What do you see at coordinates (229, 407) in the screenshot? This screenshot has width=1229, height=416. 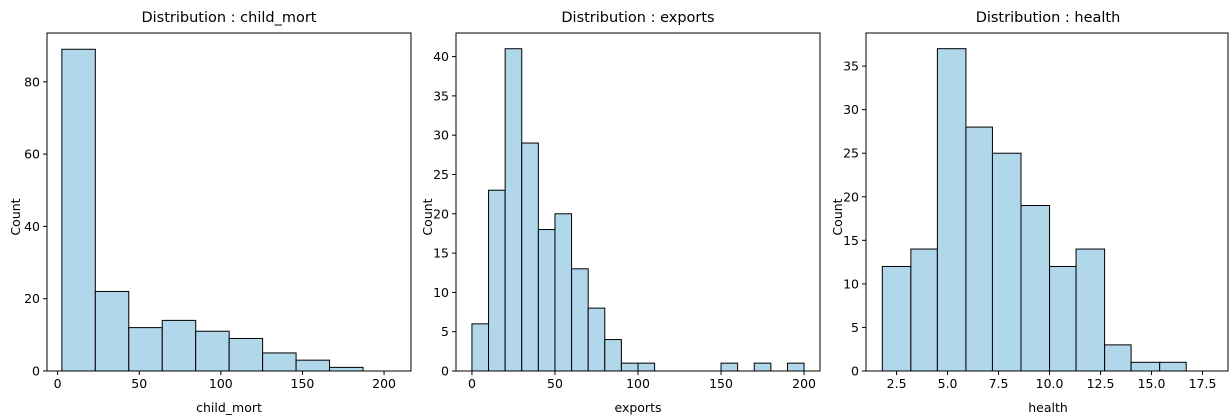 I see `x-axis-label: child_mort` at bounding box center [229, 407].